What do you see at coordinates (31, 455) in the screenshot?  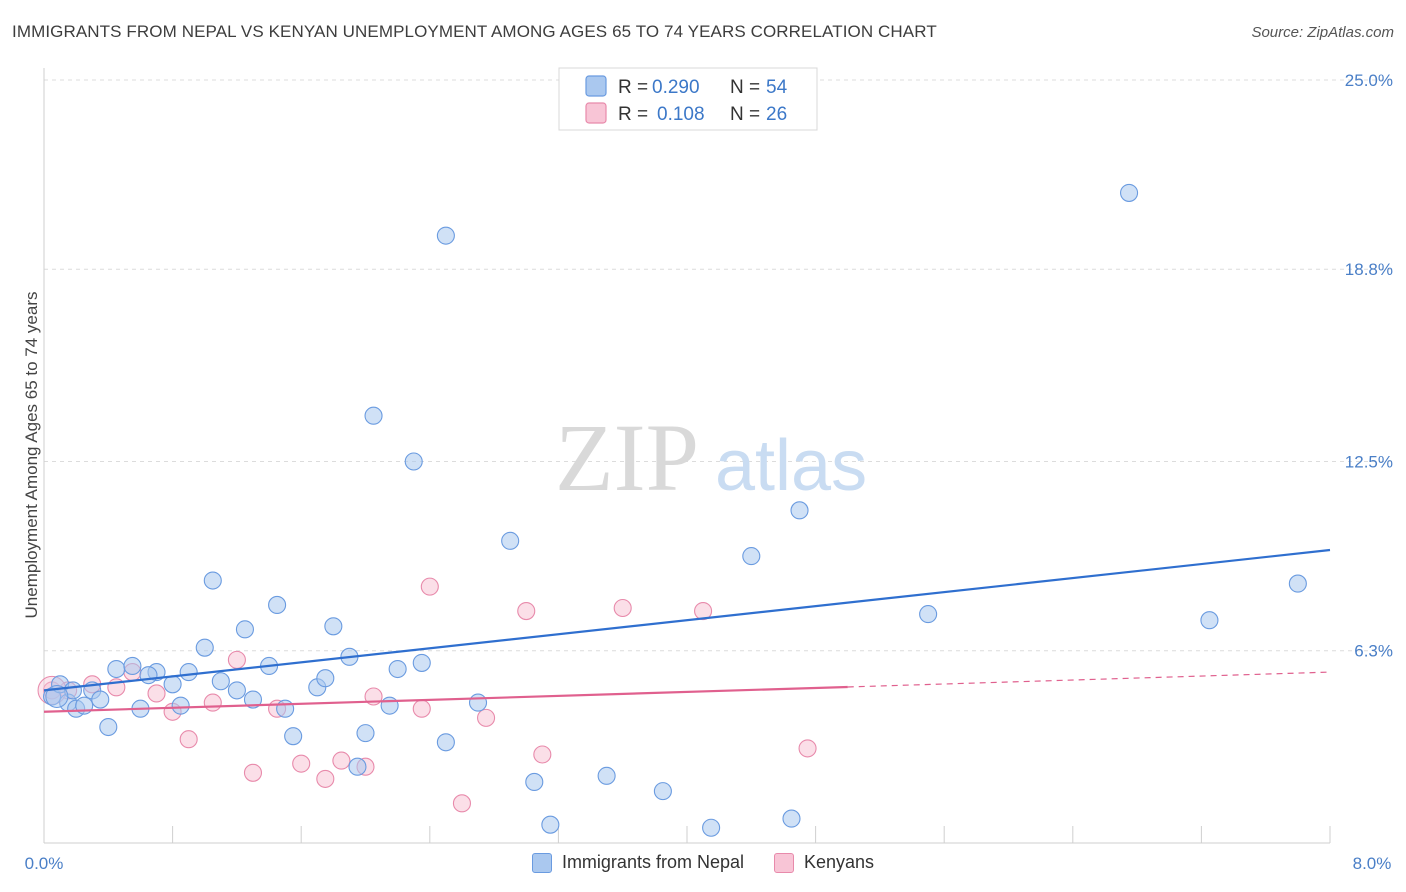 I see `y-axis-label: Unemployment Among Ages 65 to 74 years` at bounding box center [31, 455].